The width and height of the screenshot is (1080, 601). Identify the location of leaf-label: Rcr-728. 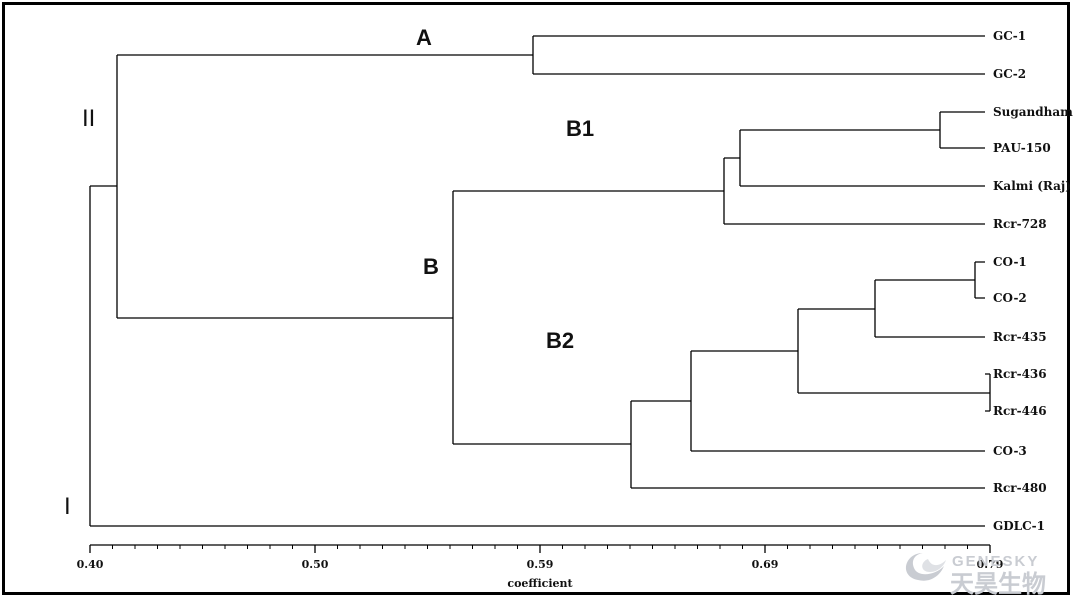
(1020, 224).